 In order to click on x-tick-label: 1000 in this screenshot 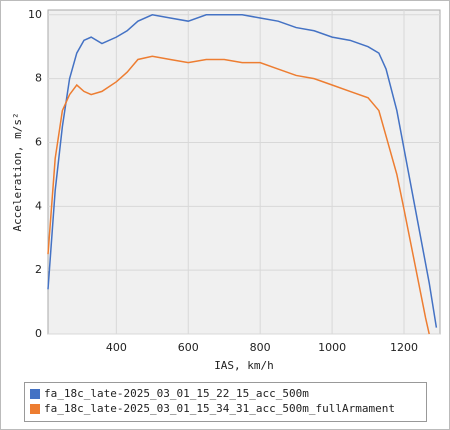, I will do `click(332, 347)`.